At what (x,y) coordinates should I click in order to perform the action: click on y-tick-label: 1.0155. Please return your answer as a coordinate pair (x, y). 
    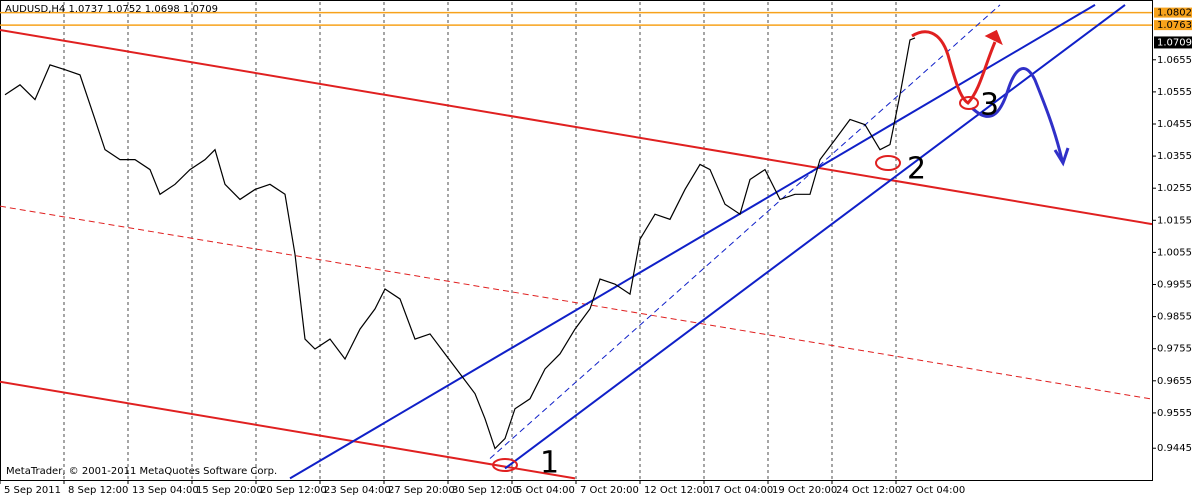
    Looking at the image, I should click on (1174, 220).